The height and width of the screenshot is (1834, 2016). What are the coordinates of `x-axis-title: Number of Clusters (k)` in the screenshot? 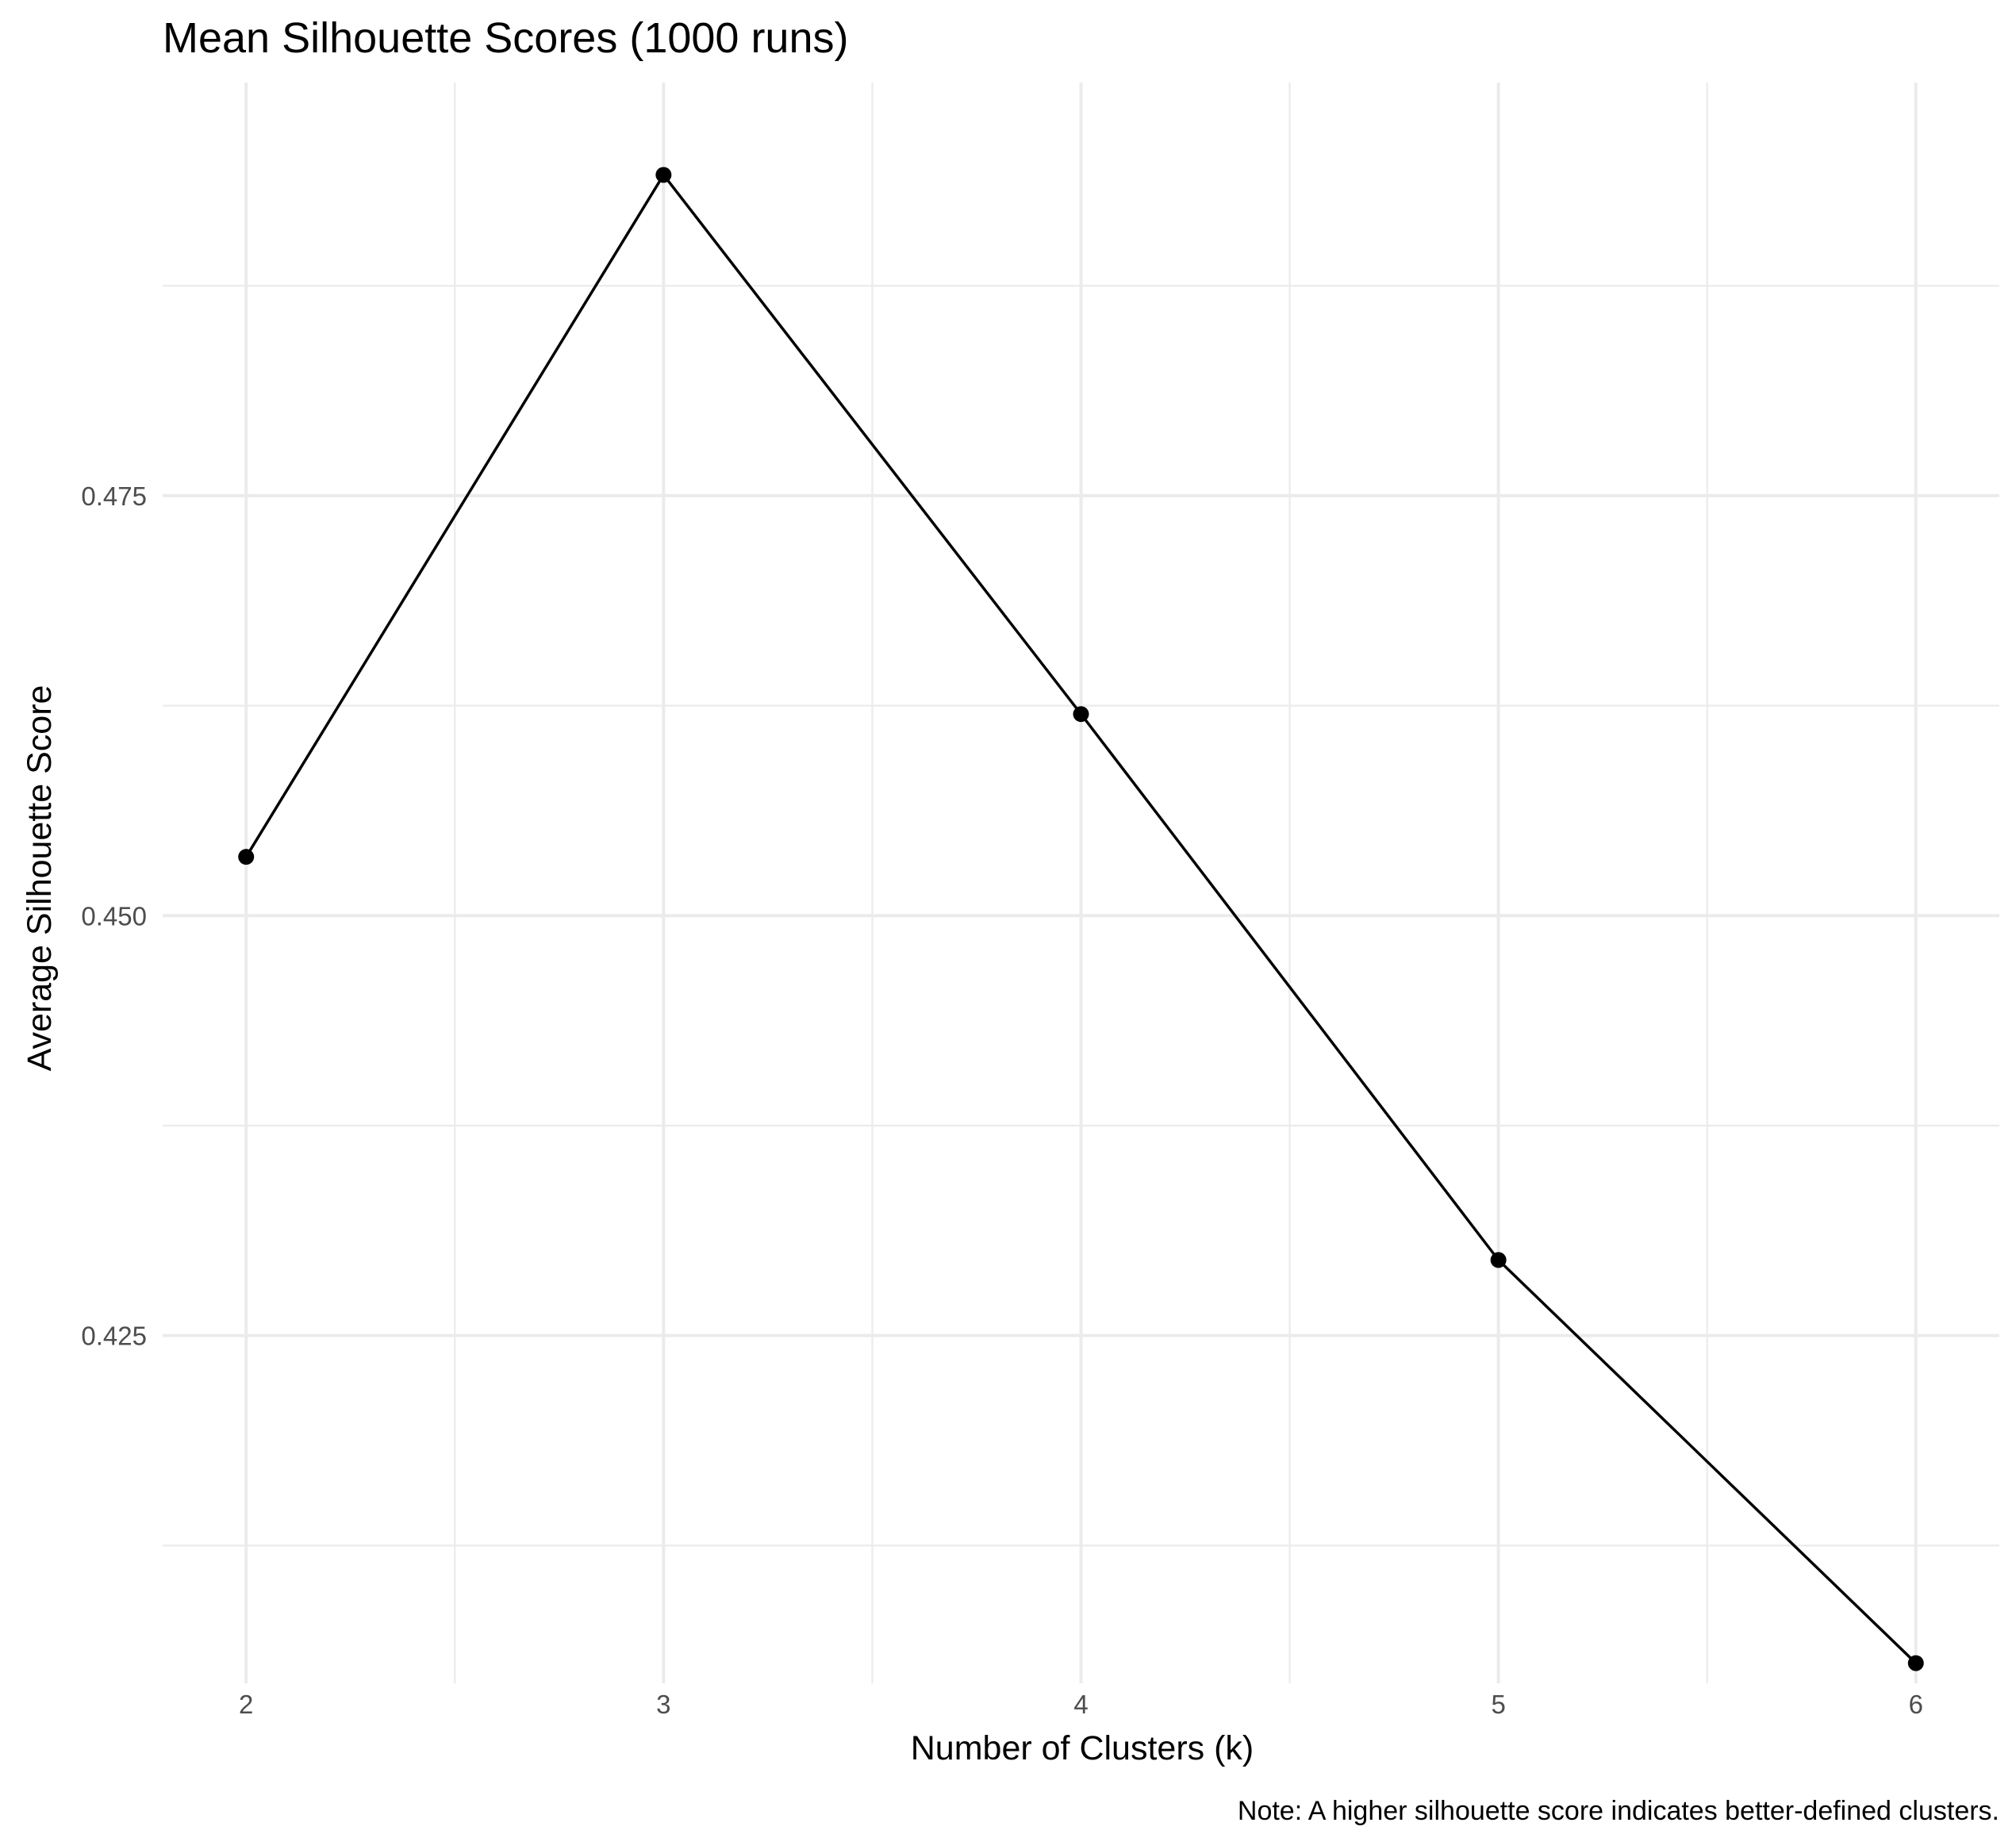 It's located at (1082, 1748).